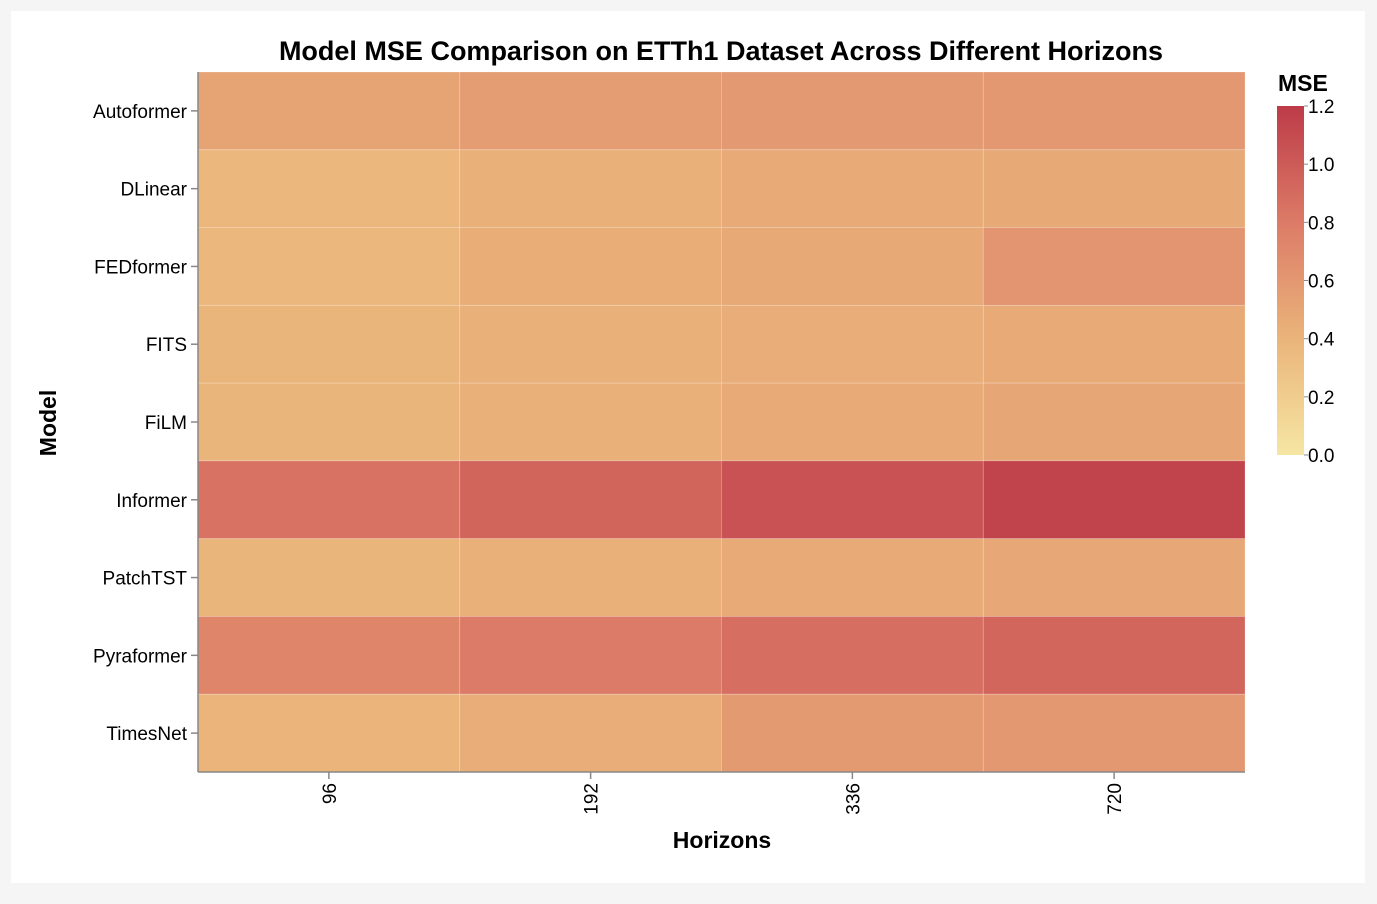 Image resolution: width=1377 pixels, height=904 pixels. What do you see at coordinates (151, 501) in the screenshot?
I see `y-tick-label: Informer` at bounding box center [151, 501].